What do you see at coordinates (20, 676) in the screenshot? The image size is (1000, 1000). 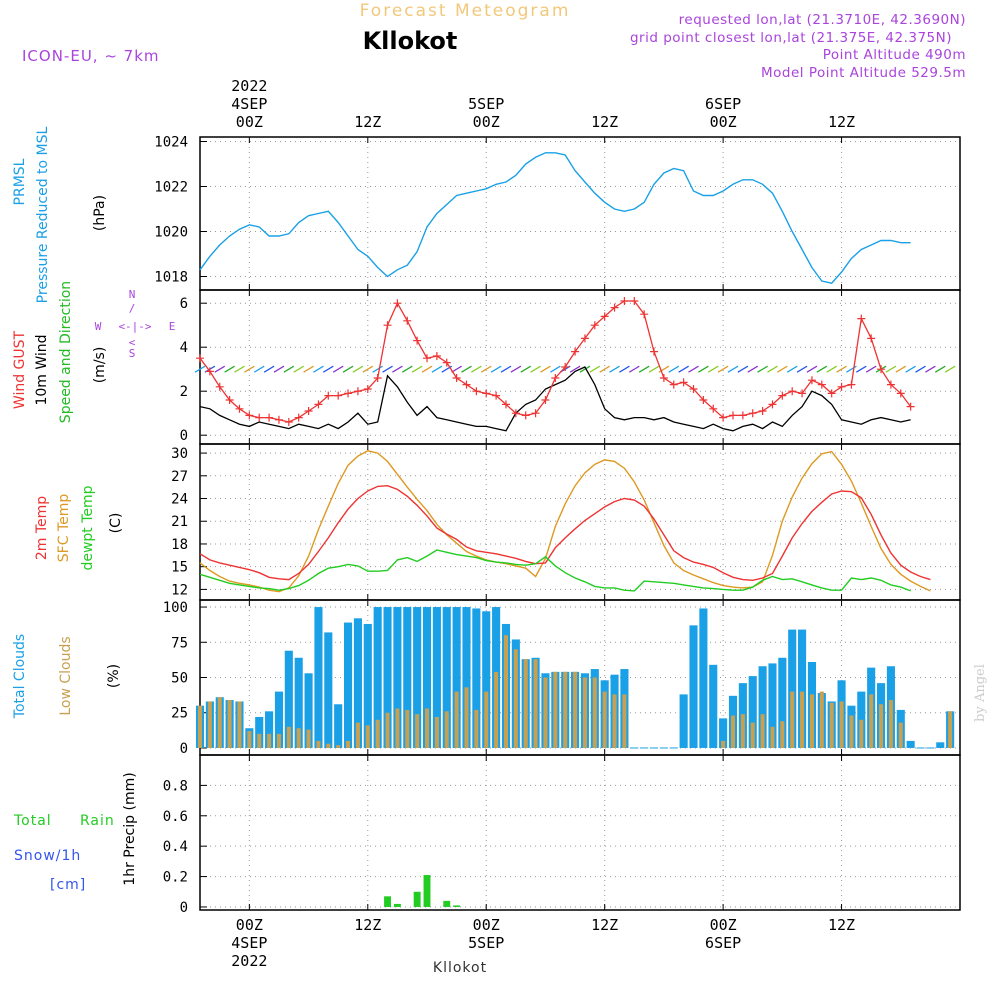 I see `clouds-label-total: Total Clouds` at bounding box center [20, 676].